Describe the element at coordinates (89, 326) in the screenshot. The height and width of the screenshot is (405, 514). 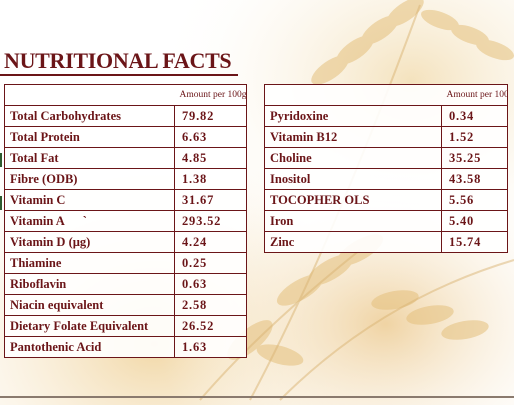
I see `nutrient-name: Dietary Folate Equivalent` at that location.